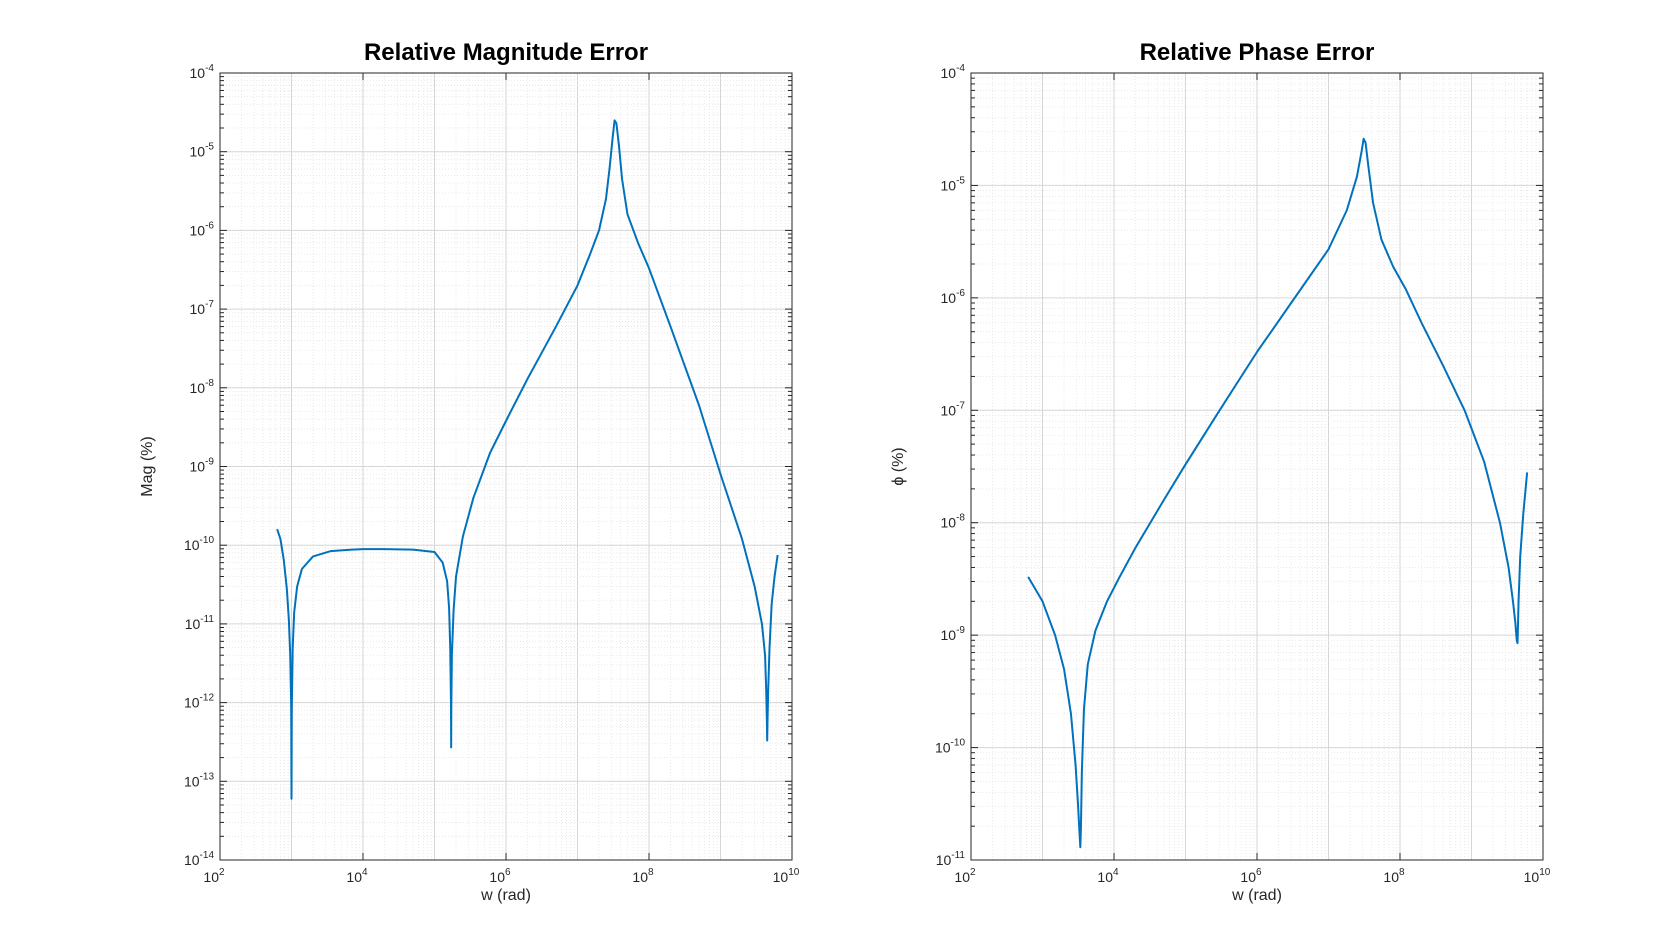 This screenshot has height=951, width=1680. I want to click on chart-title: Relative Magnitude Error, so click(506, 52).